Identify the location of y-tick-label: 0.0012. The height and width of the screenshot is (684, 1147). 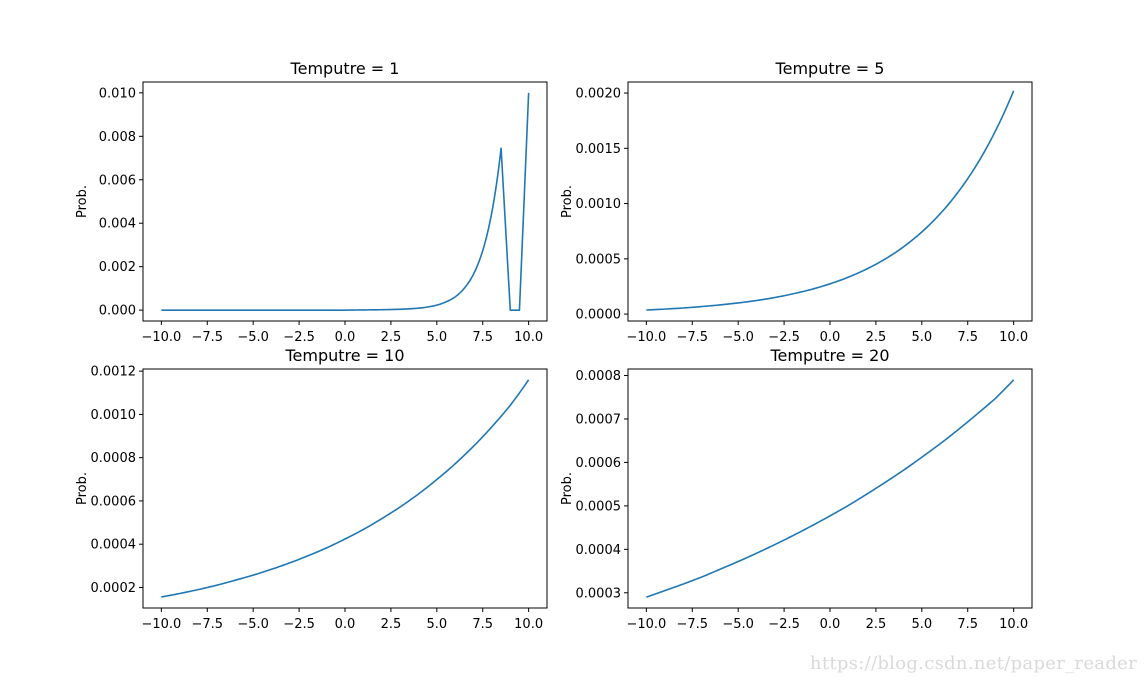
(114, 372).